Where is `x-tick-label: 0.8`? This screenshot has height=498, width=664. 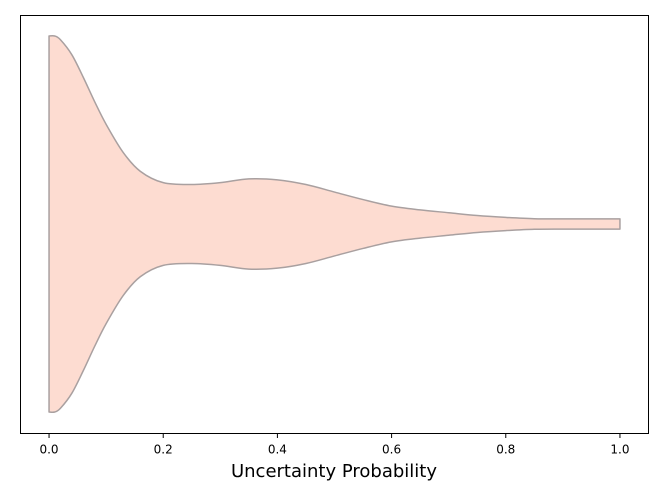
x-tick-label: 0.8 is located at coordinates (505, 450).